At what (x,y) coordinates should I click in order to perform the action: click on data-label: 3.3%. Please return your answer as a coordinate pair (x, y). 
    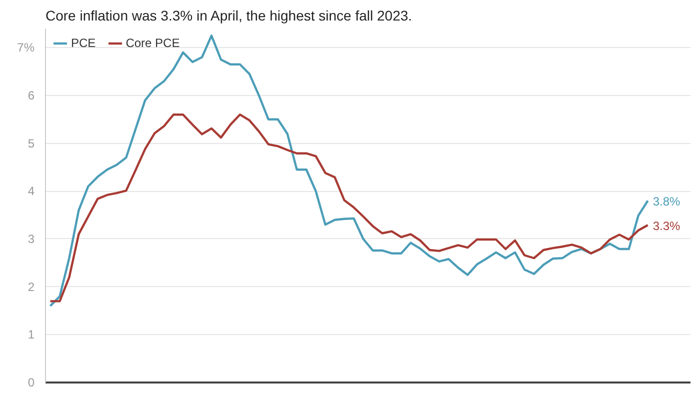
    Looking at the image, I should click on (666, 226).